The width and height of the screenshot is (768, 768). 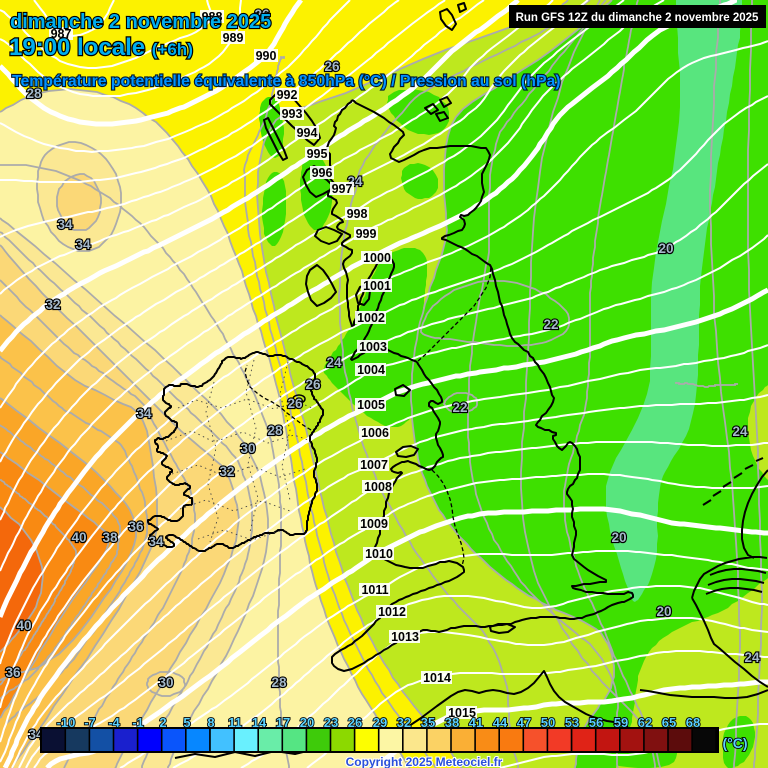 I want to click on svg-text: 50, so click(x=548, y=722).